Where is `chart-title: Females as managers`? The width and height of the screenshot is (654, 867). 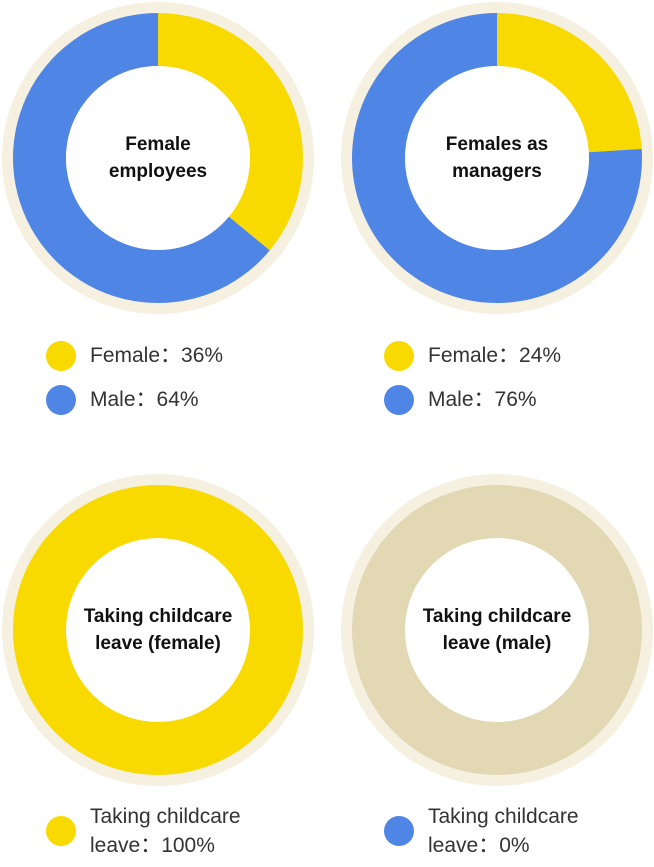 chart-title: Females as managers is located at coordinates (497, 158).